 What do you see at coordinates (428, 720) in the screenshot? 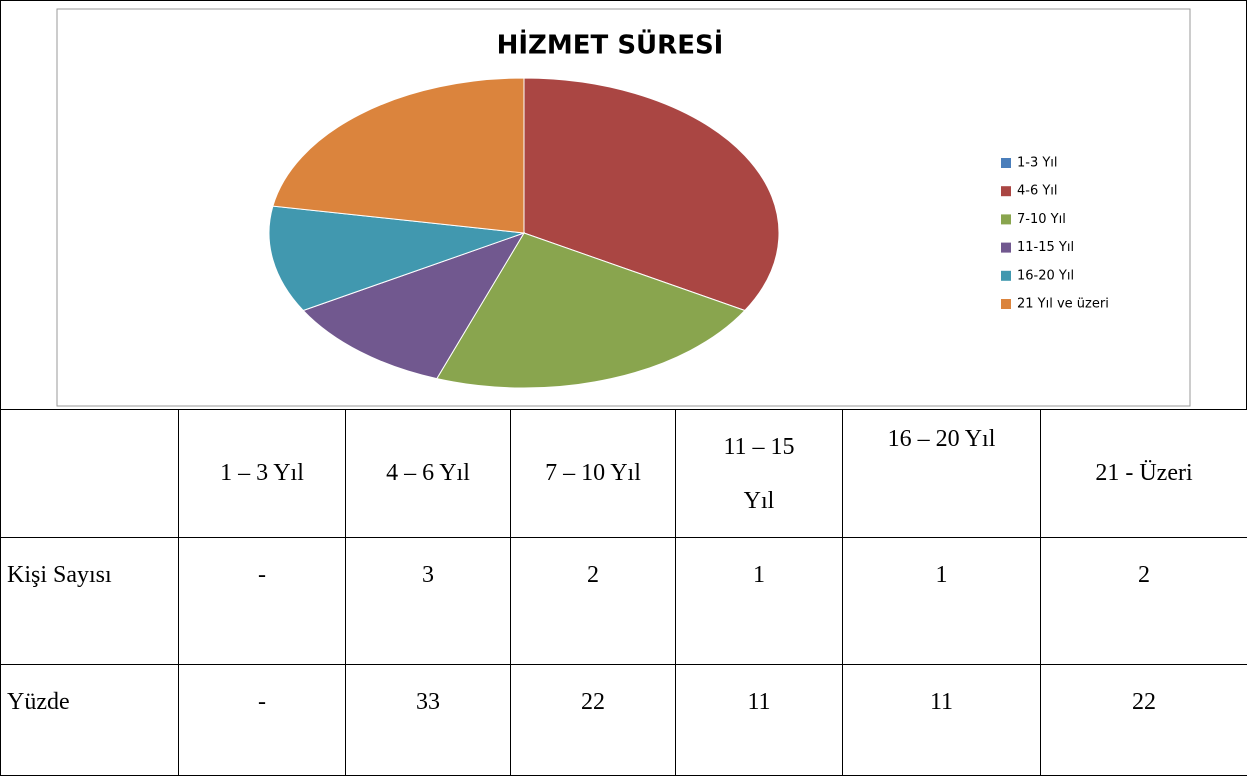
I see `data-cell: 33` at bounding box center [428, 720].